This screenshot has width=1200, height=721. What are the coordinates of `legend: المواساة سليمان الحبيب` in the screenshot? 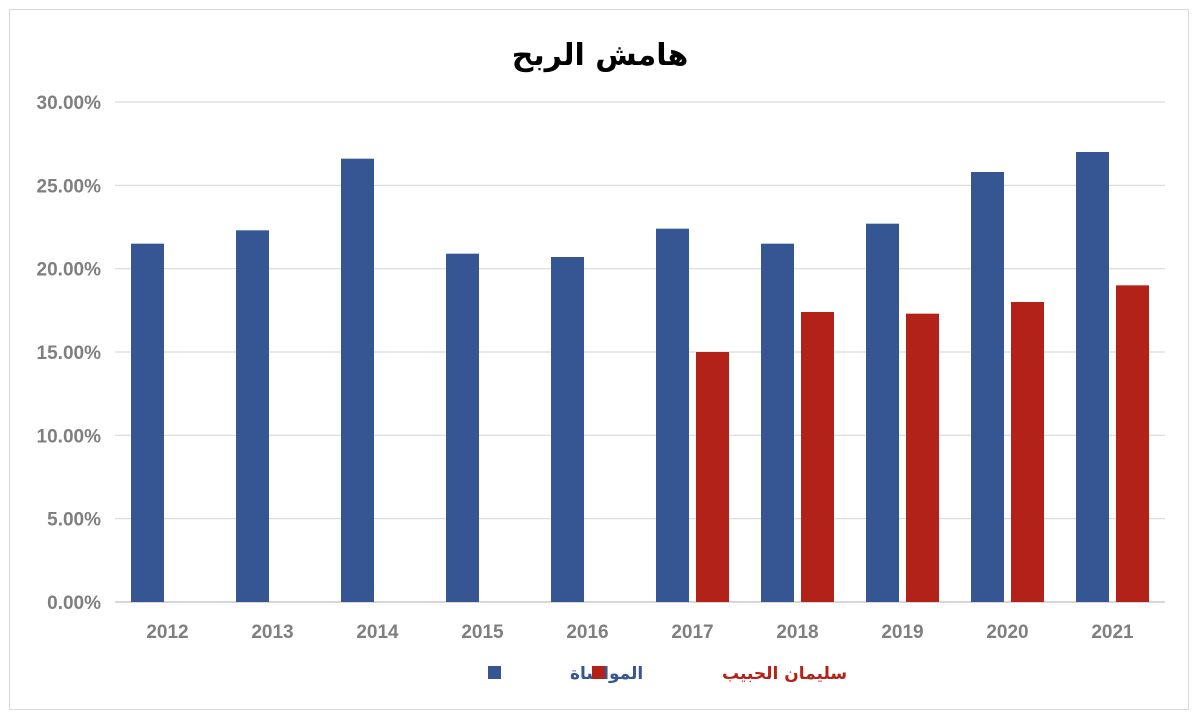 It's located at (667, 674).